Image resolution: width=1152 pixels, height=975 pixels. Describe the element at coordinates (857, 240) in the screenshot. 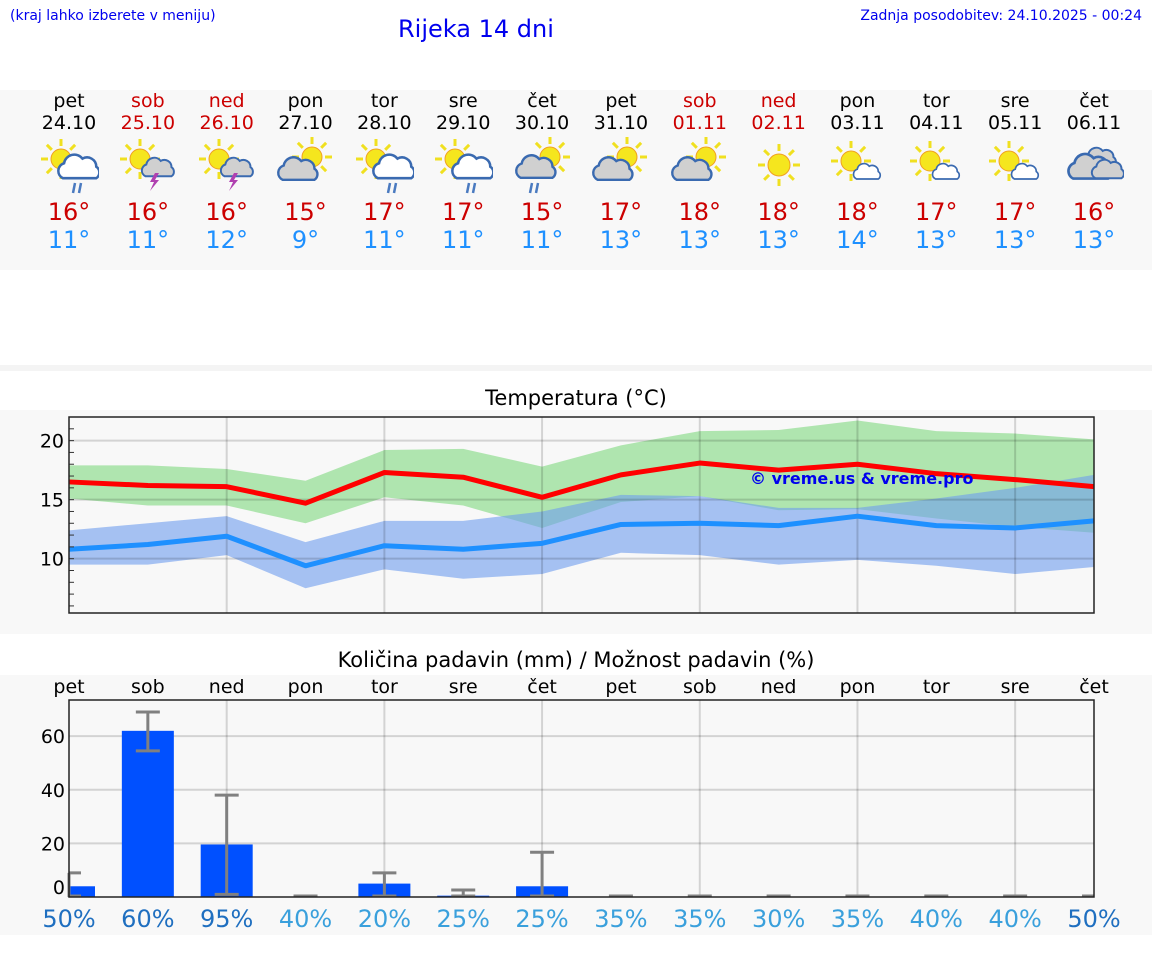

I see `min-temperature: 14°` at that location.